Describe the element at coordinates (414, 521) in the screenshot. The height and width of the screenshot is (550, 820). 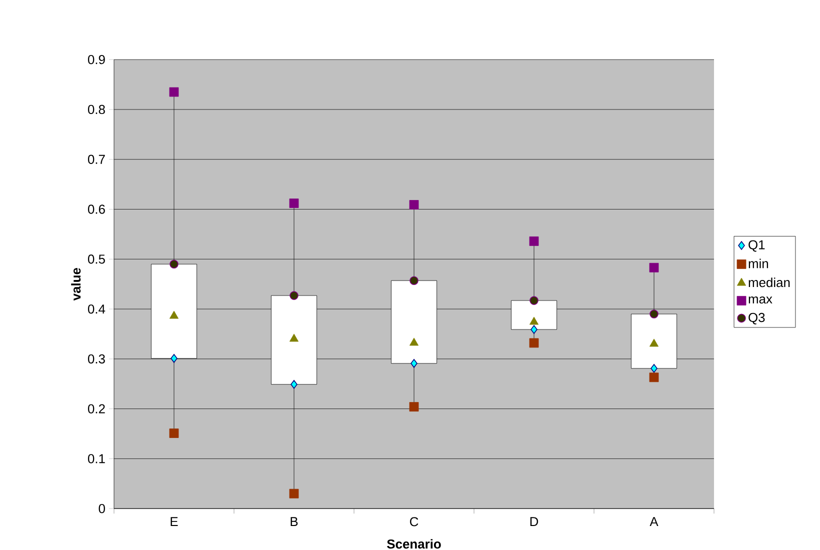
I see `x-tick-label: C` at that location.